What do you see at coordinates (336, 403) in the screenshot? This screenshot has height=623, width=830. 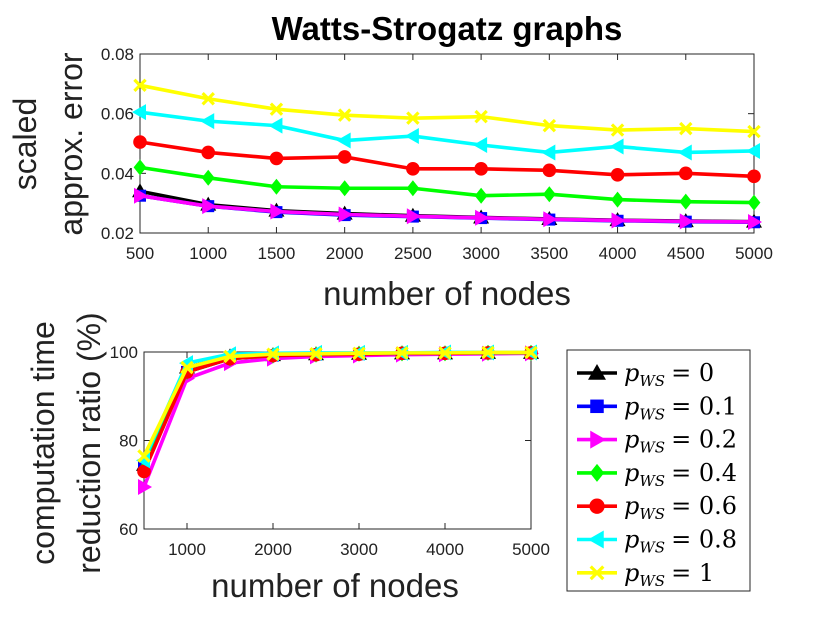 I see `time-series-line` at bounding box center [336, 403].